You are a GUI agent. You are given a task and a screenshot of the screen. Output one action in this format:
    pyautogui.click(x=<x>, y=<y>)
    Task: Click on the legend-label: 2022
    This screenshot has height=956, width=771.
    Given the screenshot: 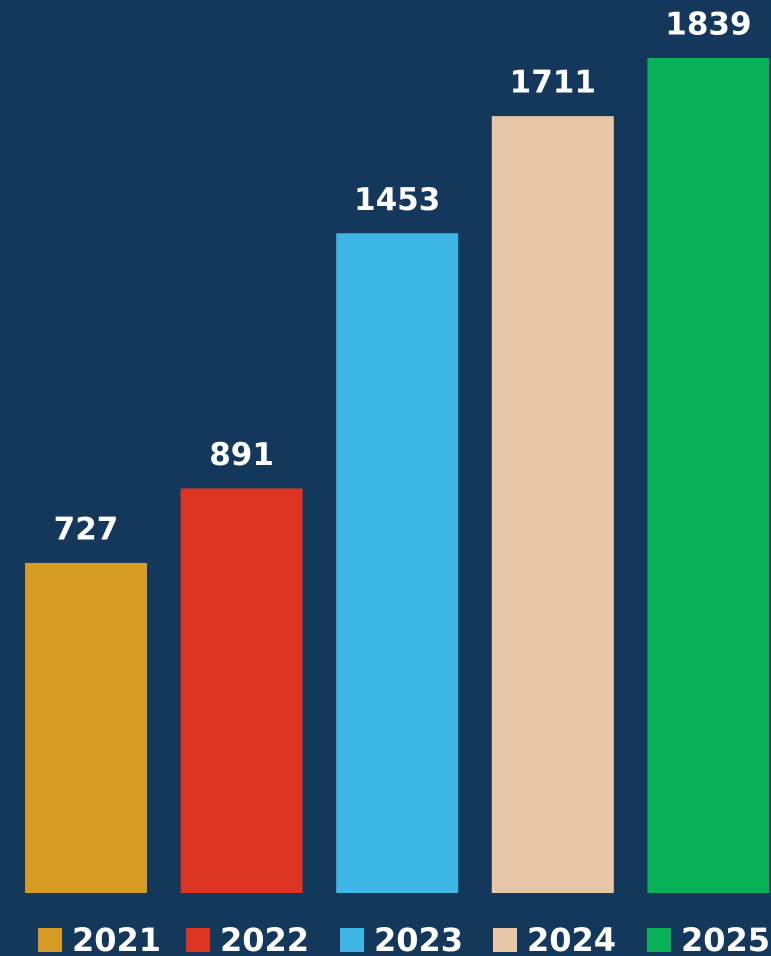 What is the action you would take?
    pyautogui.click(x=264, y=938)
    